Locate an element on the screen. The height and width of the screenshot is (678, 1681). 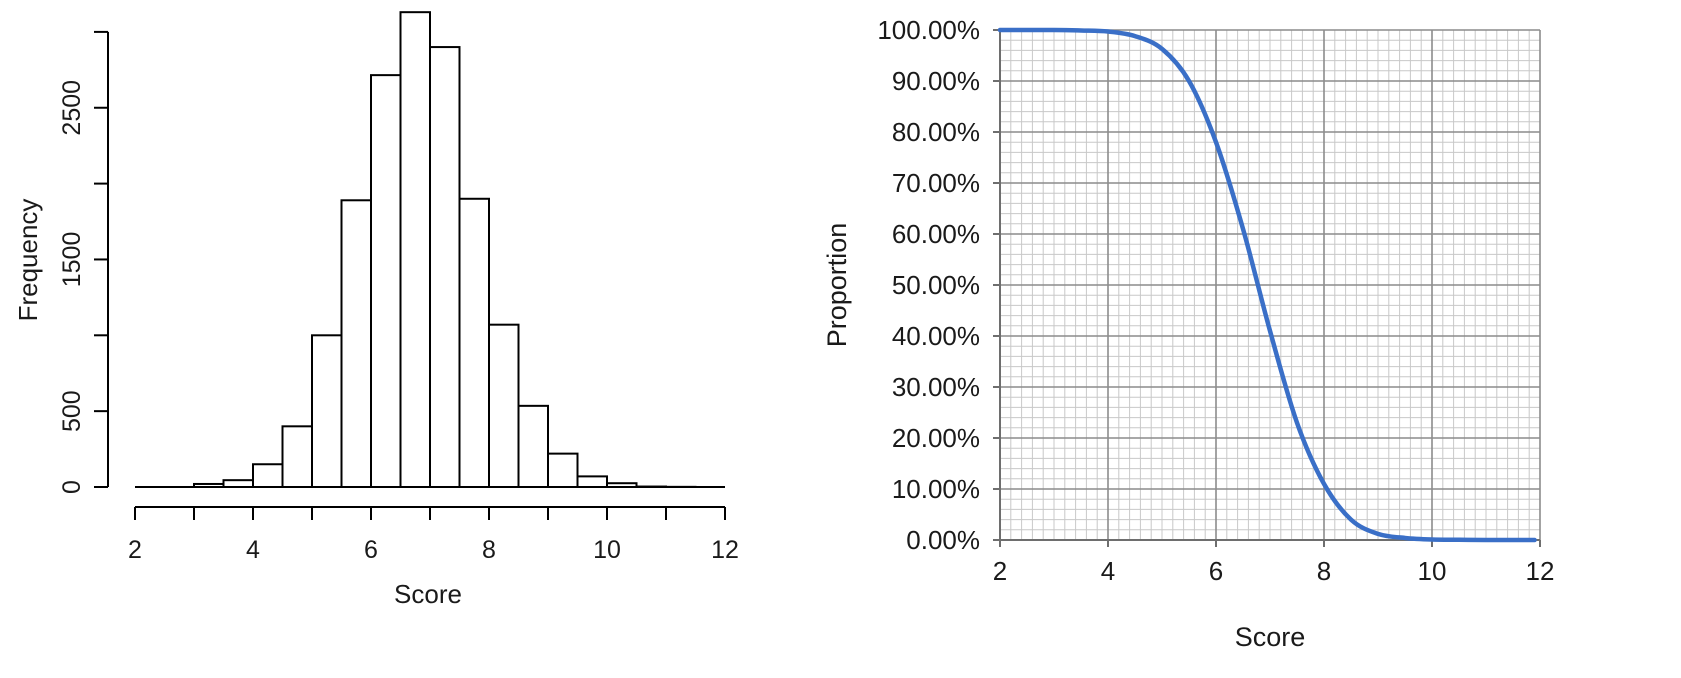
y-tick-label: 1500 is located at coordinates (72, 260).